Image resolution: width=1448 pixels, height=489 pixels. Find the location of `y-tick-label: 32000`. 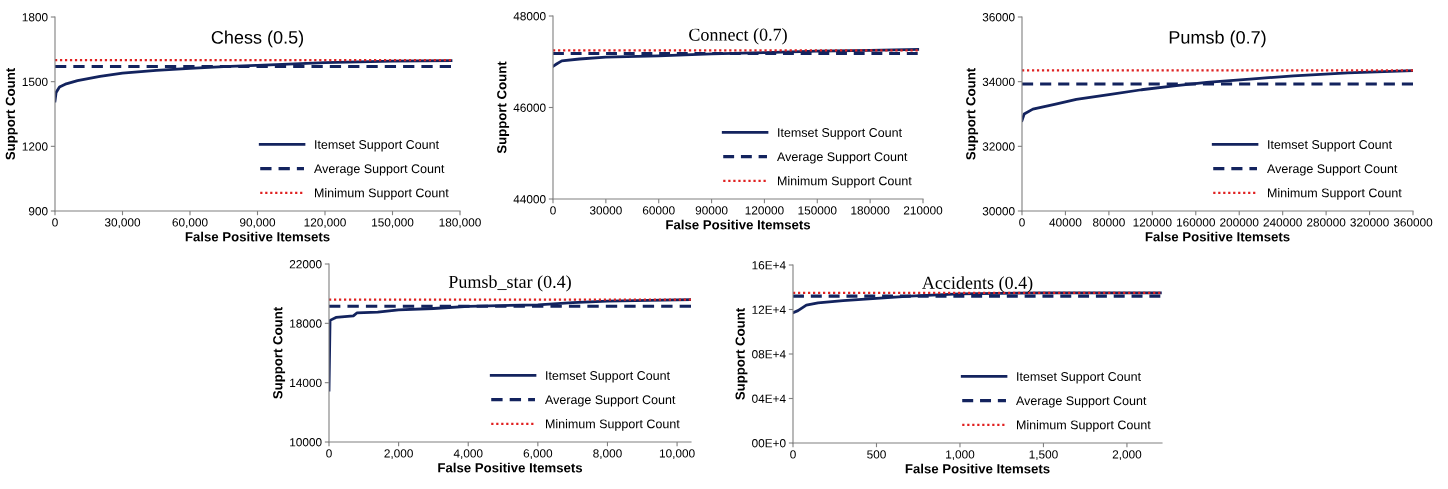

y-tick-label: 32000 is located at coordinates (998, 146).